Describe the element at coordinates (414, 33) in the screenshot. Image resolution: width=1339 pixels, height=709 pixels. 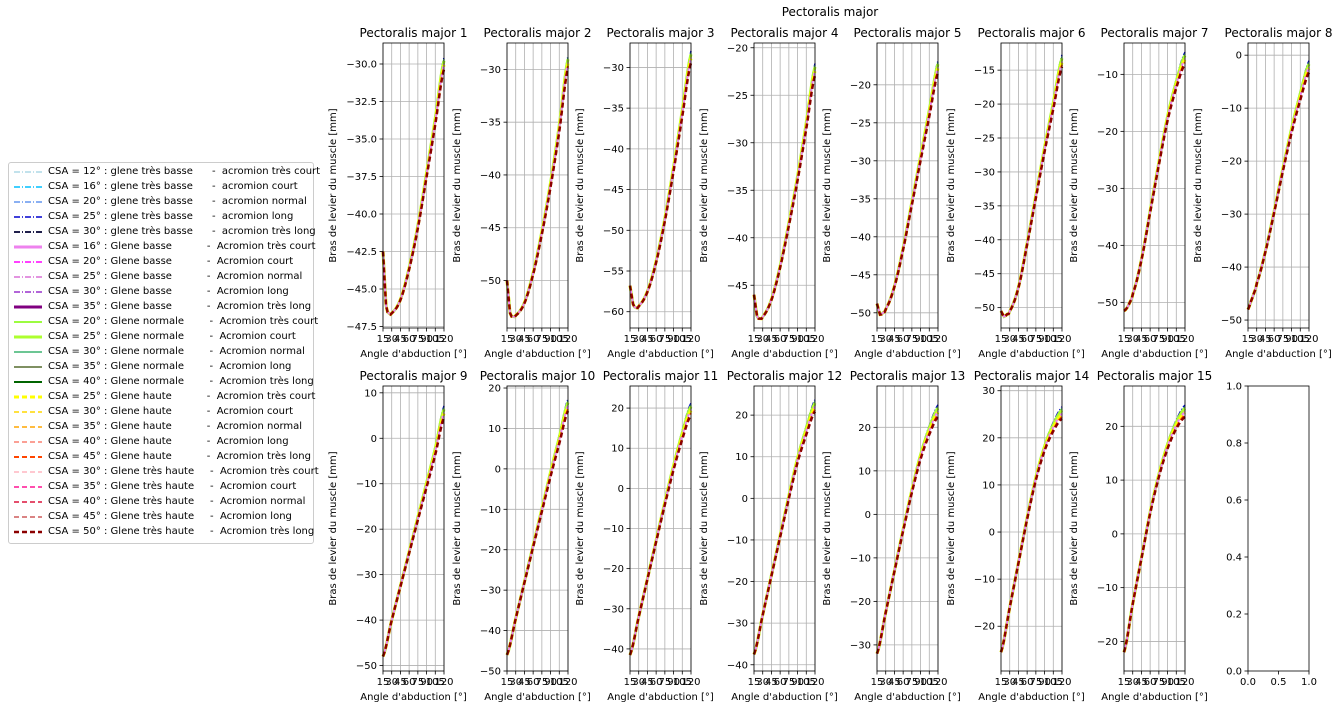
I see `subplot-title: Pectoralis major 1` at that location.